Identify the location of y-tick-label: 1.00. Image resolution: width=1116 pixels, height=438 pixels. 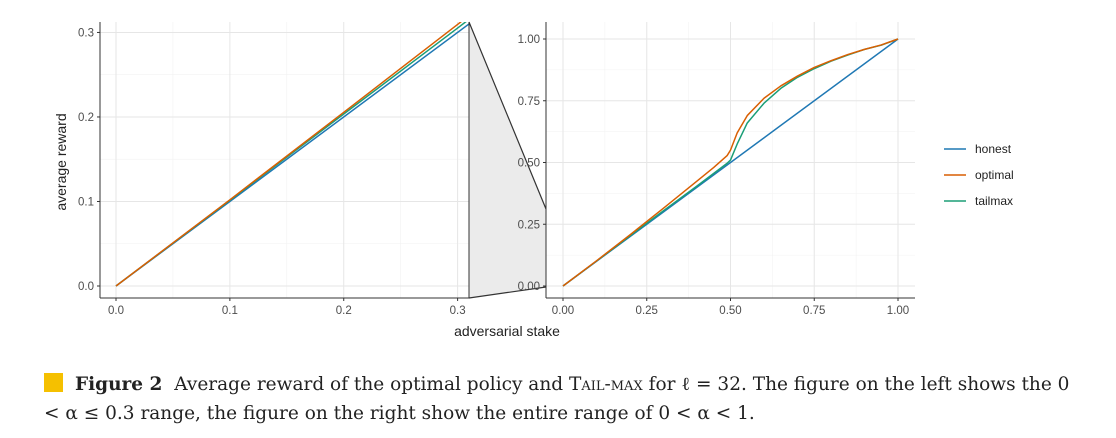
(529, 40).